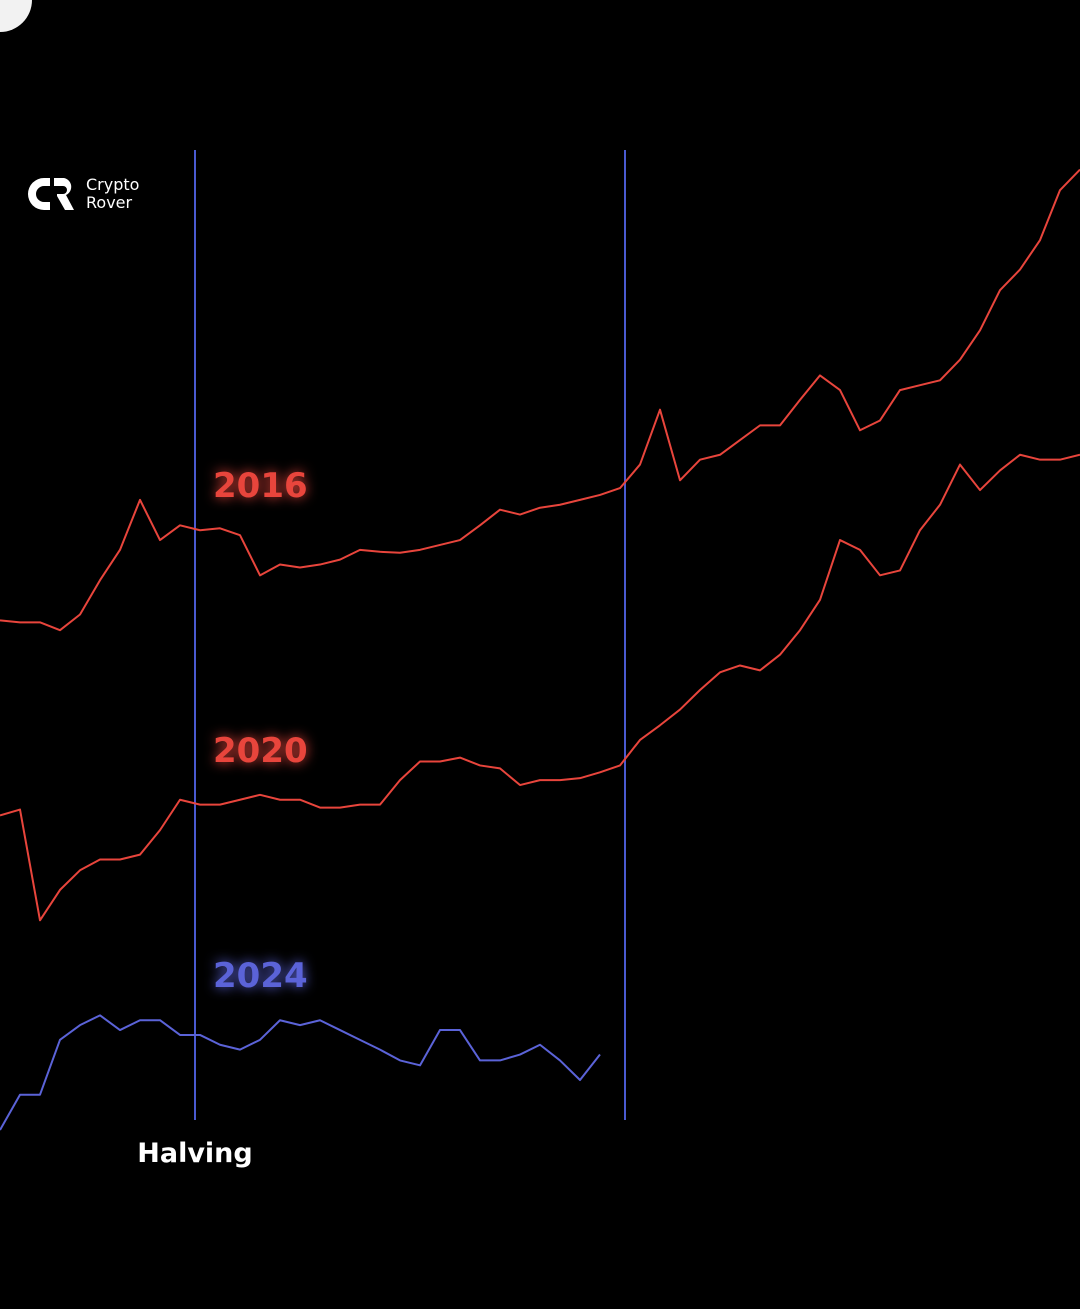 The height and width of the screenshot is (1309, 1080). I want to click on series-label: 2016, so click(260, 486).